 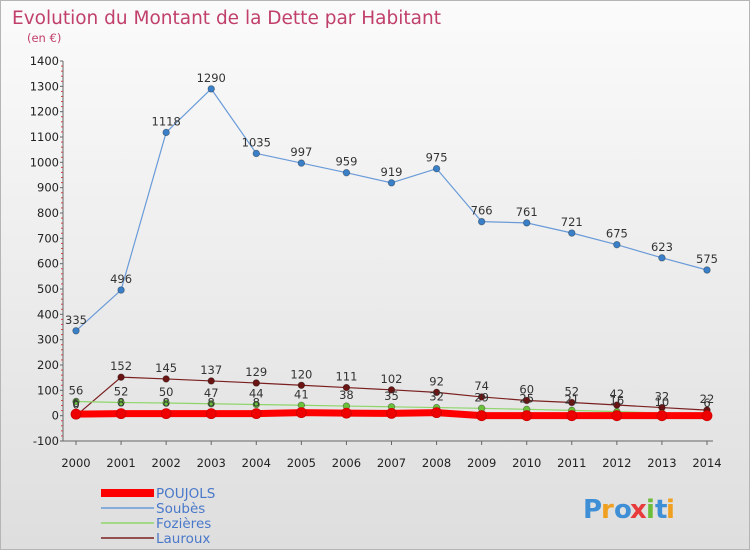 What do you see at coordinates (256, 372) in the screenshot?
I see `data-label: 129` at bounding box center [256, 372].